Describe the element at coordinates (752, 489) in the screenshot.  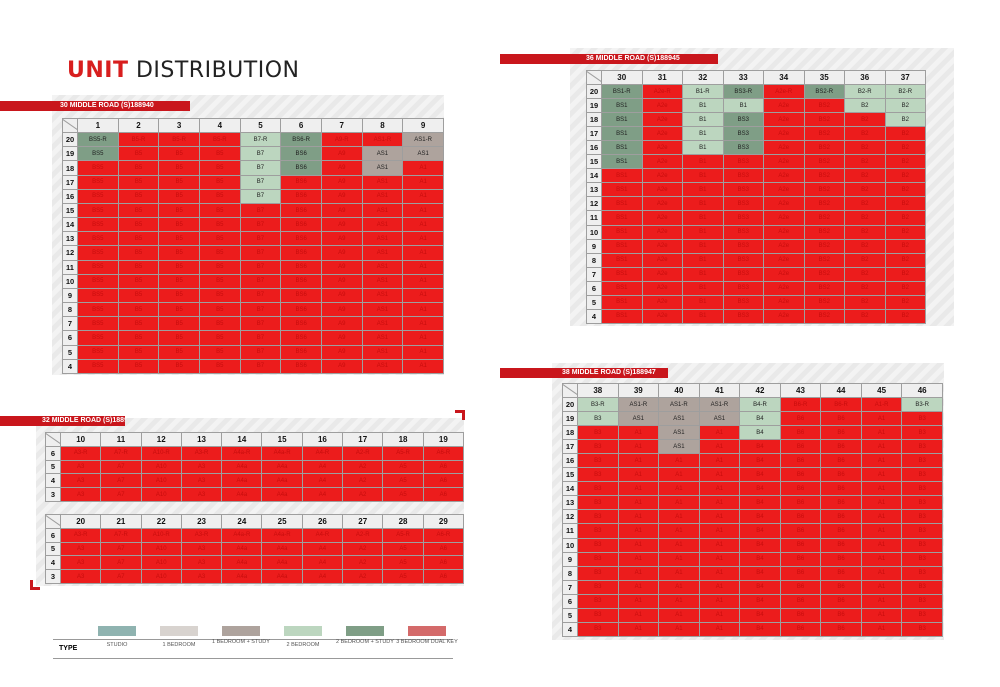
I see `floor-row: 14 B3 A1 A1 A1 B4 B6 B6 A1 B3` at that location.